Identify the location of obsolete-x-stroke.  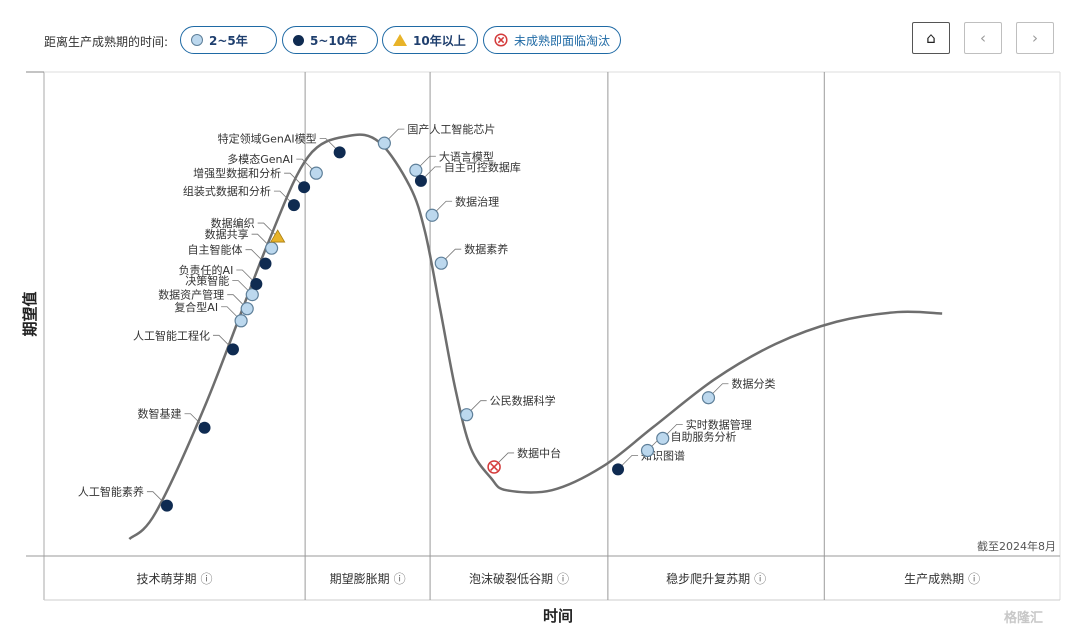
(494, 466).